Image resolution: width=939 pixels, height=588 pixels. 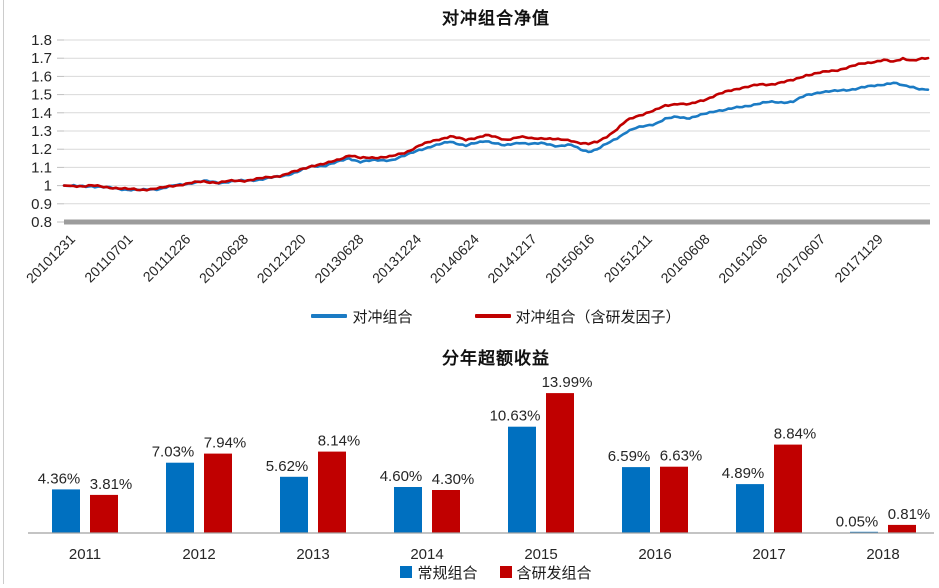 I want to click on bar-value-label: 4.60%, so click(x=401, y=476).